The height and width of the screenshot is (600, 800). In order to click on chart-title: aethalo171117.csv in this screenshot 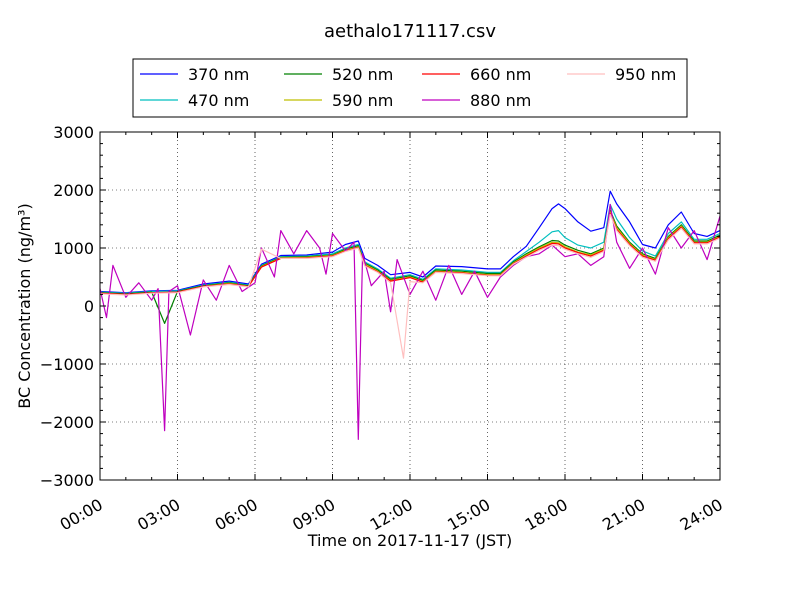, I will do `click(410, 31)`.